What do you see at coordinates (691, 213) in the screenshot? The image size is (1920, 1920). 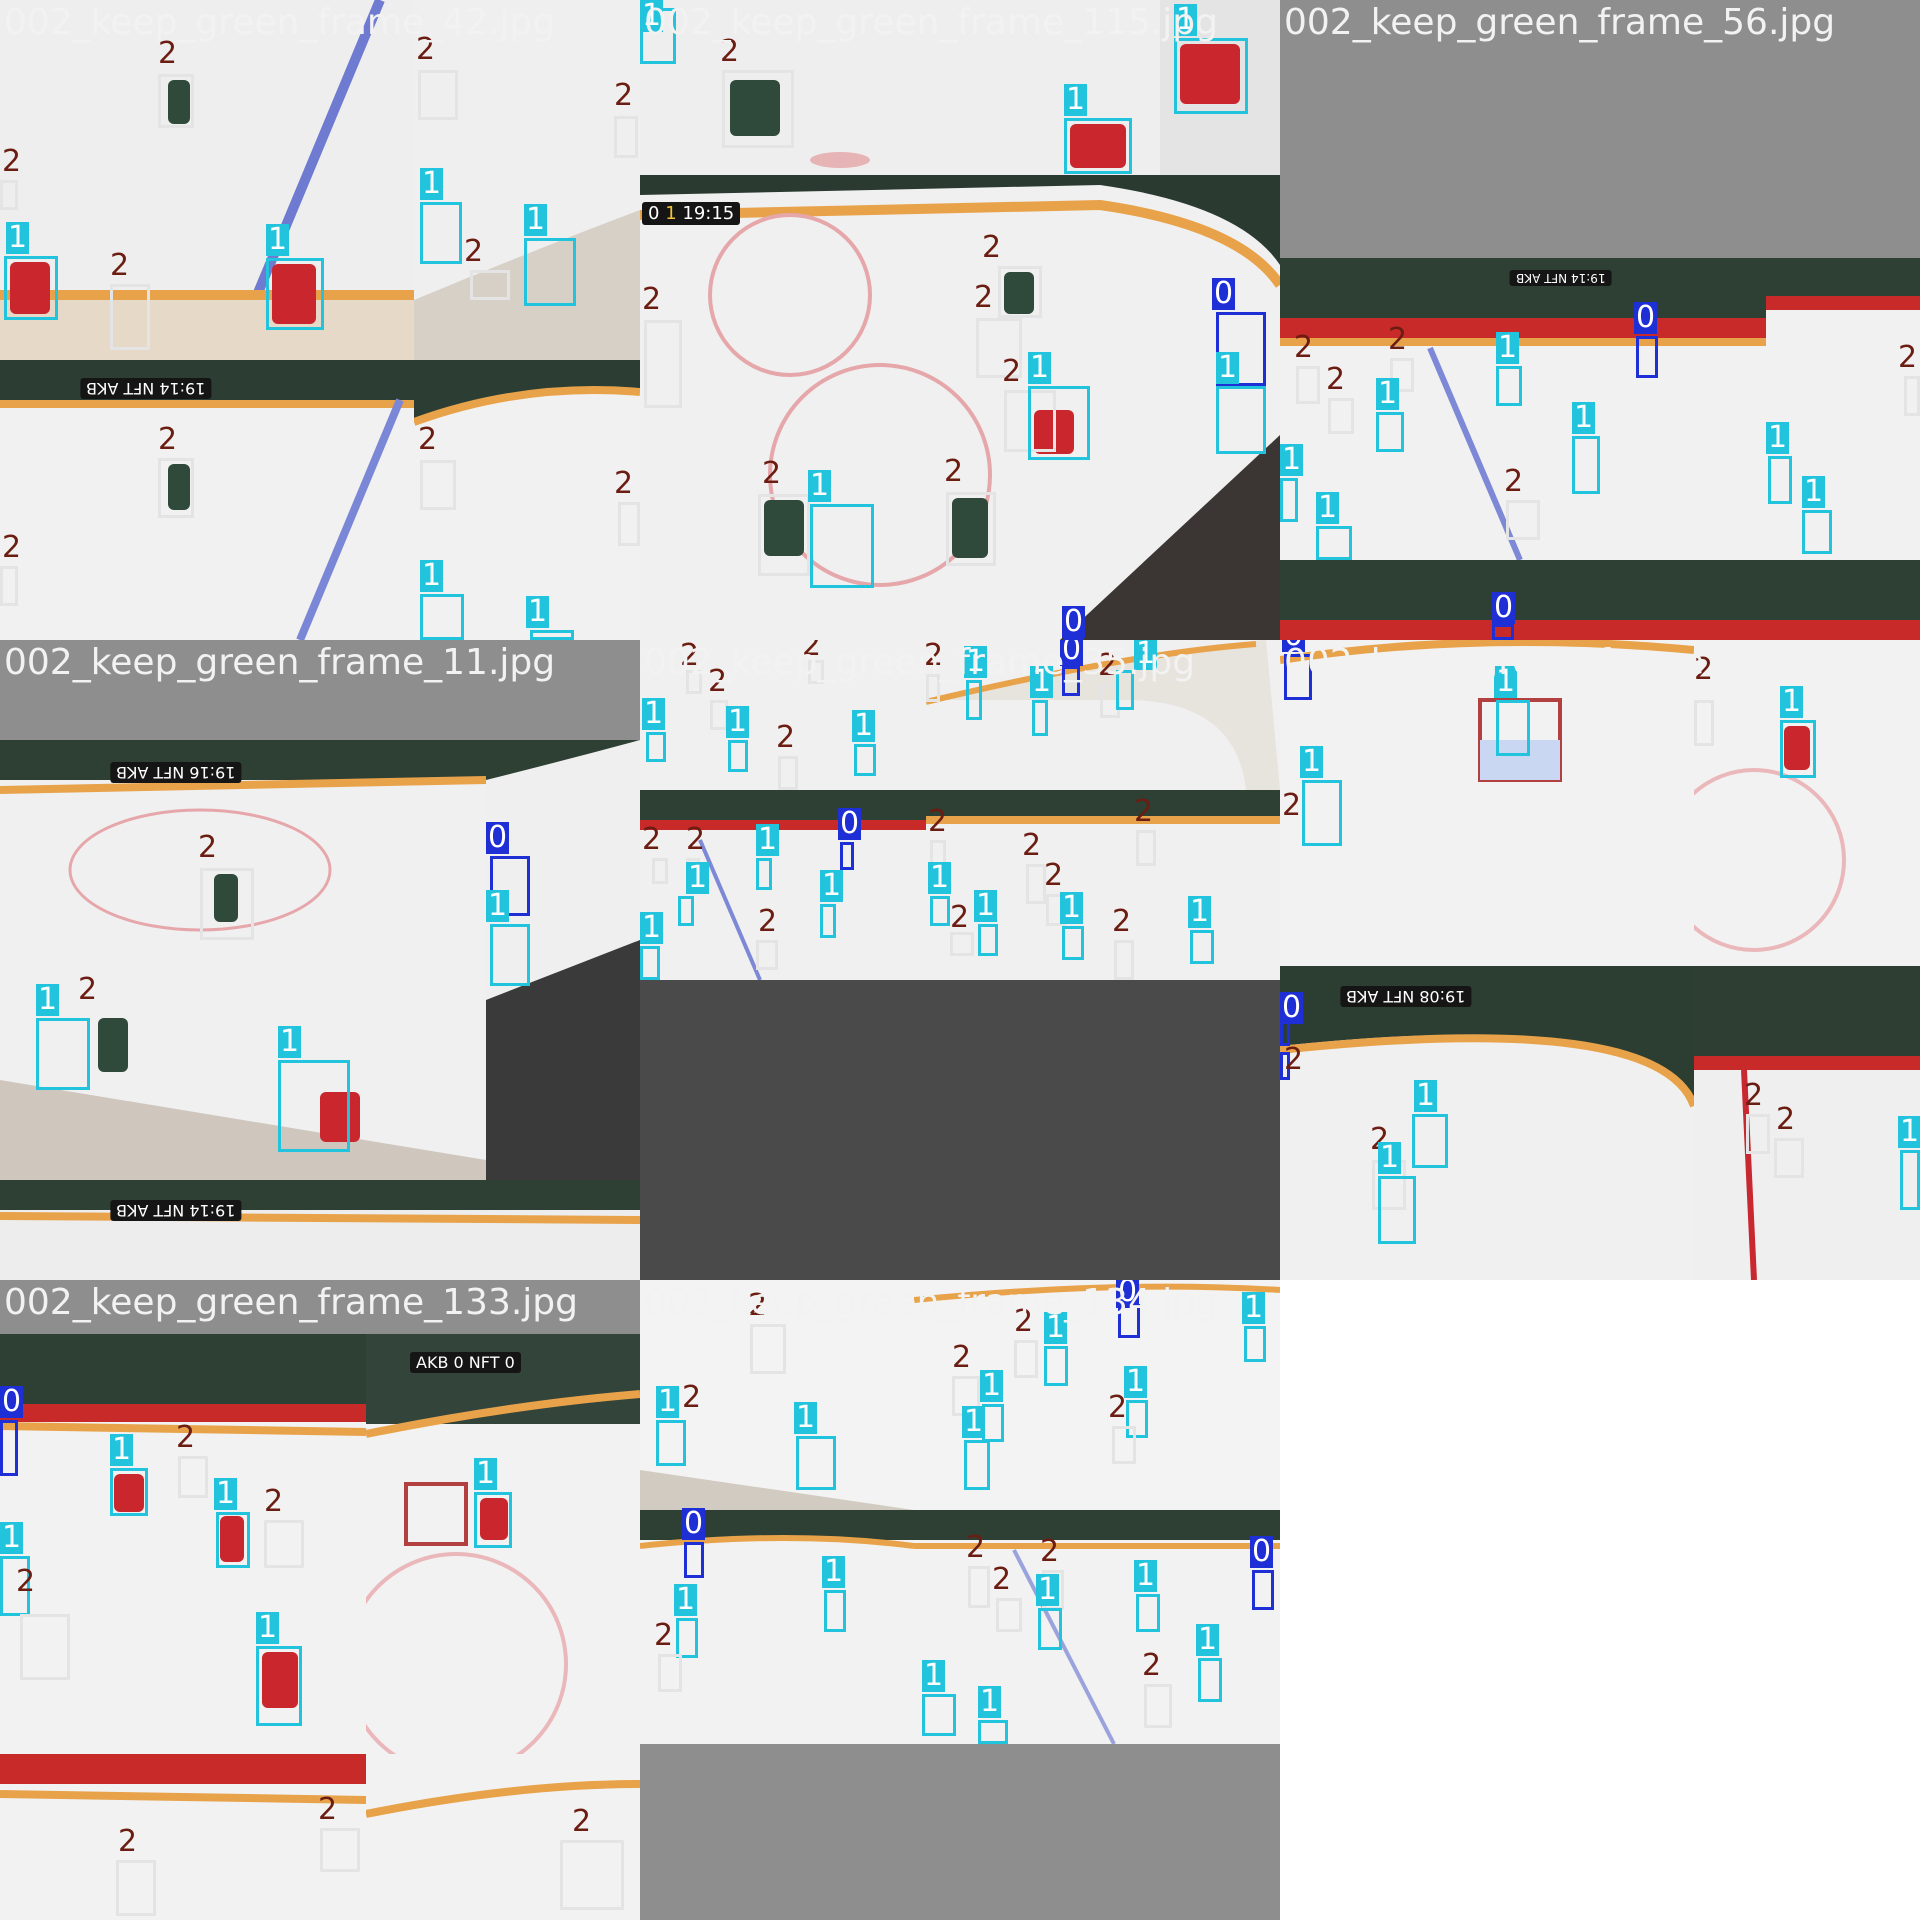 I see `scoreboard: 0 1 19:15` at bounding box center [691, 213].